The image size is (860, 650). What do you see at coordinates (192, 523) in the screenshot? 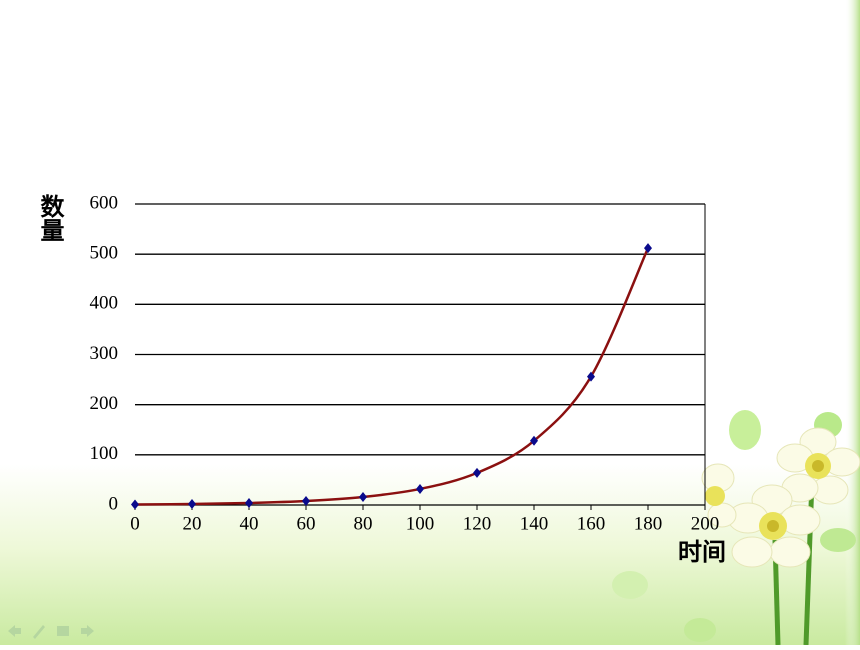
I see `x-tick-label: 20` at bounding box center [192, 523].